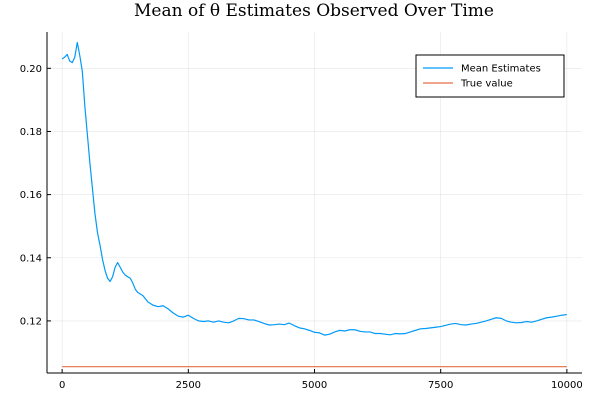 This screenshot has width=600, height=400. What do you see at coordinates (31, 321) in the screenshot?
I see `y-tick-label: 0.12` at bounding box center [31, 321].